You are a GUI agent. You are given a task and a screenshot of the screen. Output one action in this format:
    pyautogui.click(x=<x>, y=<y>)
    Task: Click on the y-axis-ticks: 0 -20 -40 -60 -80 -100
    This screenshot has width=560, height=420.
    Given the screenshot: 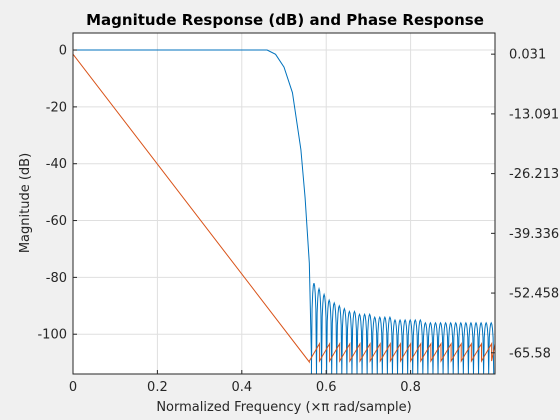 What is the action you would take?
    pyautogui.click(x=57, y=193)
    